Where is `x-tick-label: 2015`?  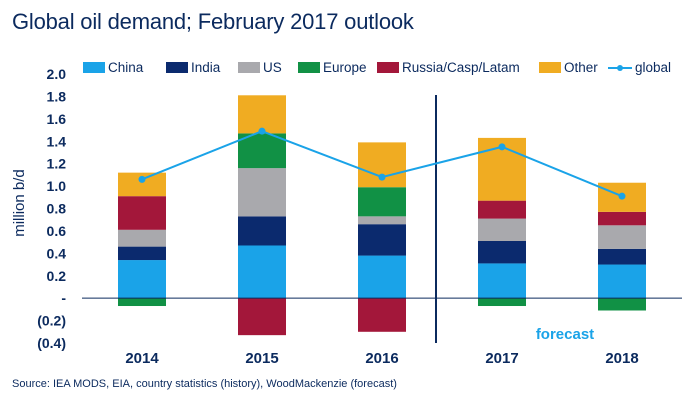
x-tick-label: 2015 is located at coordinates (261, 358).